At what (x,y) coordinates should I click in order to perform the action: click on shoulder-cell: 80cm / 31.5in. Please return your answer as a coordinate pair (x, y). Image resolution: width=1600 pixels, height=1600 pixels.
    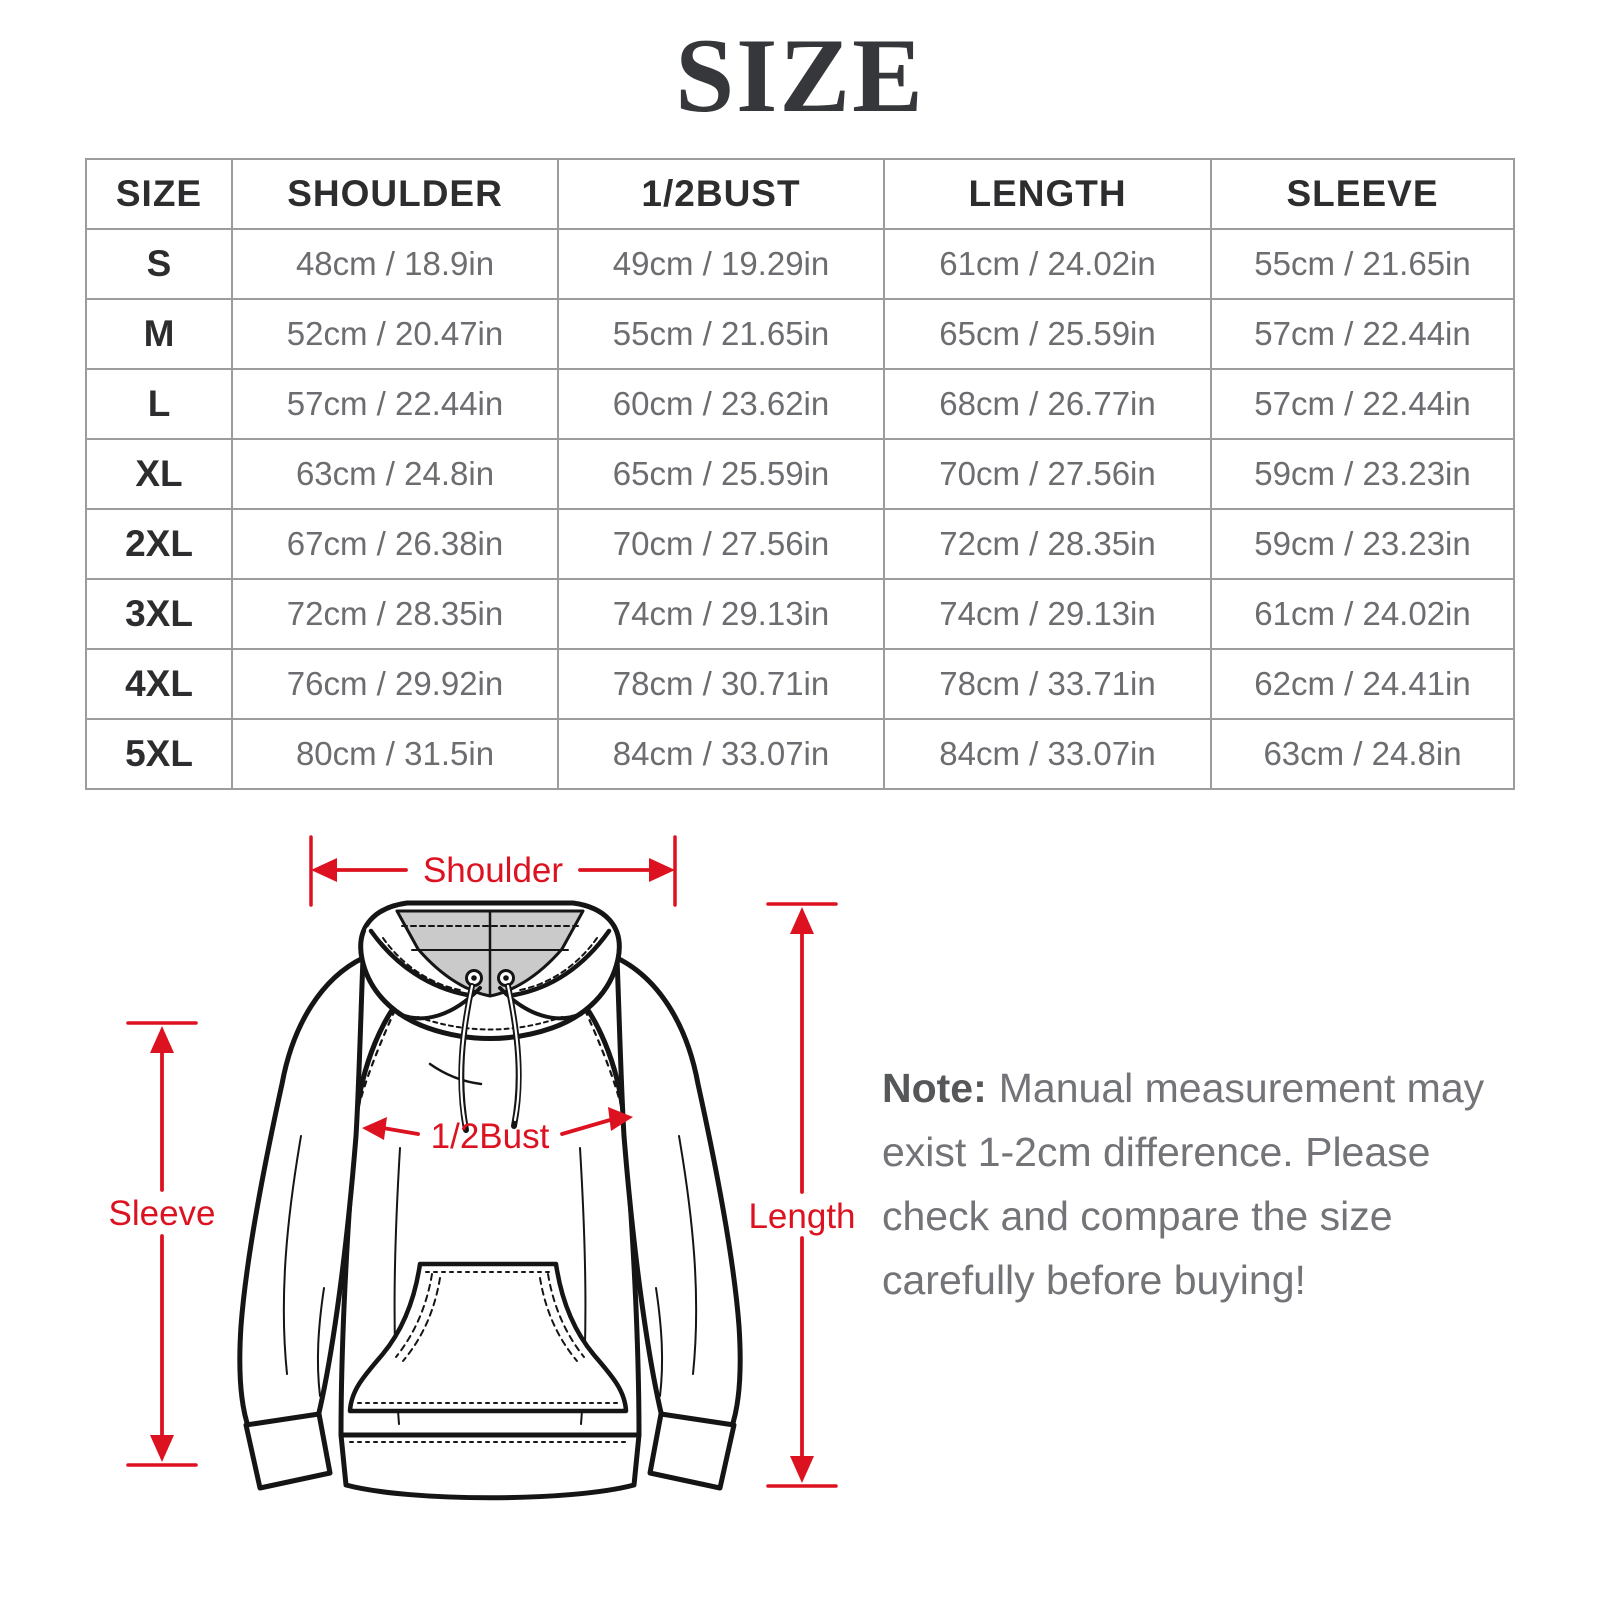
    Looking at the image, I should click on (395, 754).